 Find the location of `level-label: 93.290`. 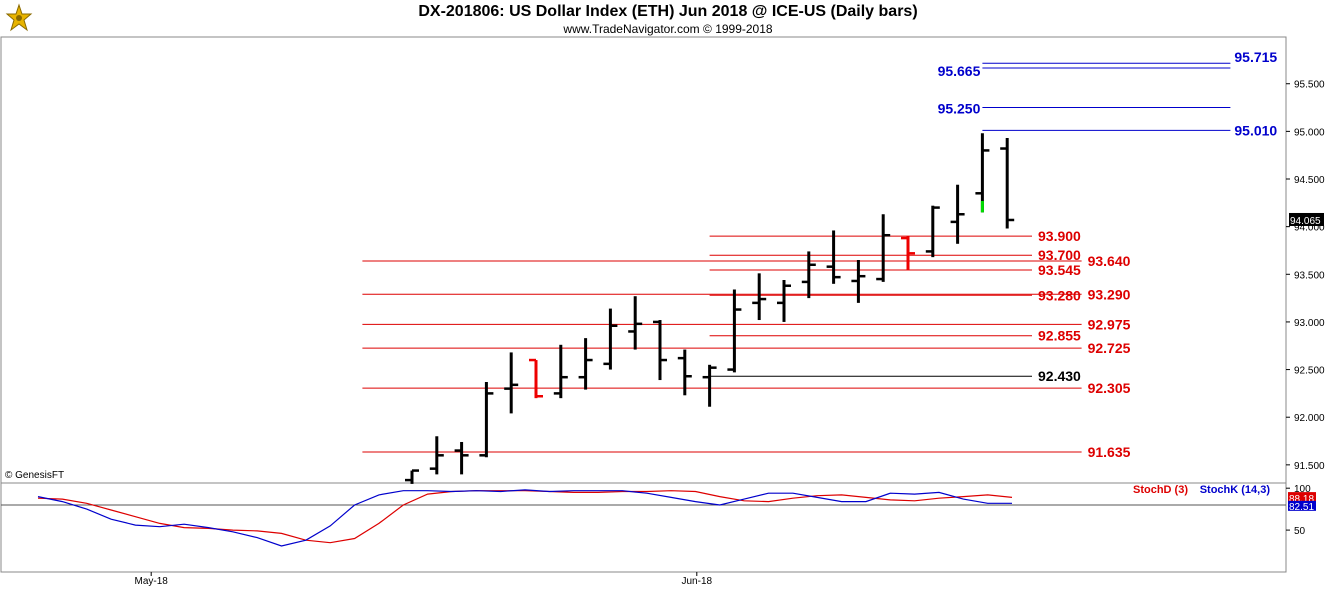

level-label: 93.290 is located at coordinates (1109, 294).